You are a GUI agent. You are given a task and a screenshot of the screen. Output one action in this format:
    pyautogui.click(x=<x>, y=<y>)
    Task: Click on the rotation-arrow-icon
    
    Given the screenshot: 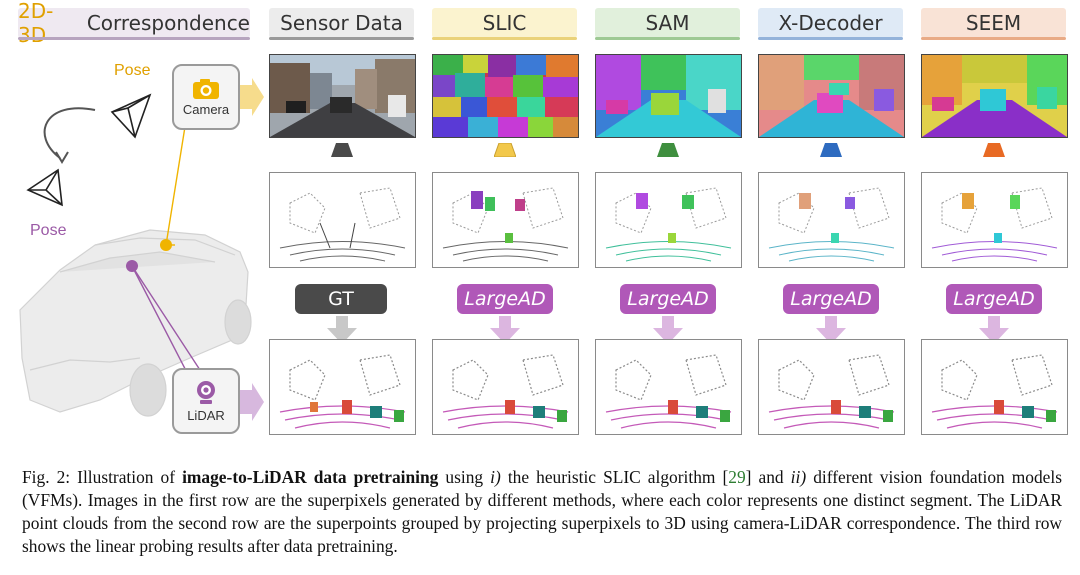 What is the action you would take?
    pyautogui.click(x=69, y=133)
    